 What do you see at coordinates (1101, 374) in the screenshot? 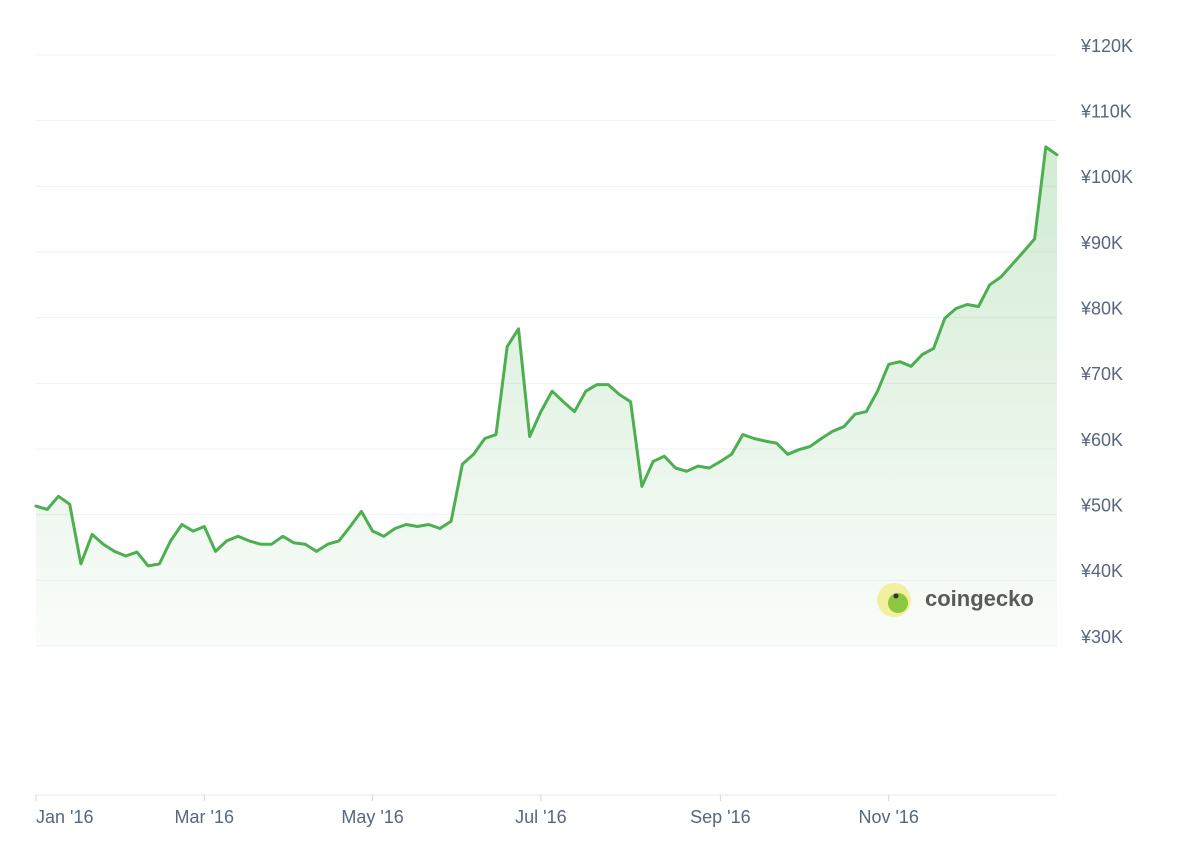
I see `y-tick-label: ¥70K` at bounding box center [1101, 374].